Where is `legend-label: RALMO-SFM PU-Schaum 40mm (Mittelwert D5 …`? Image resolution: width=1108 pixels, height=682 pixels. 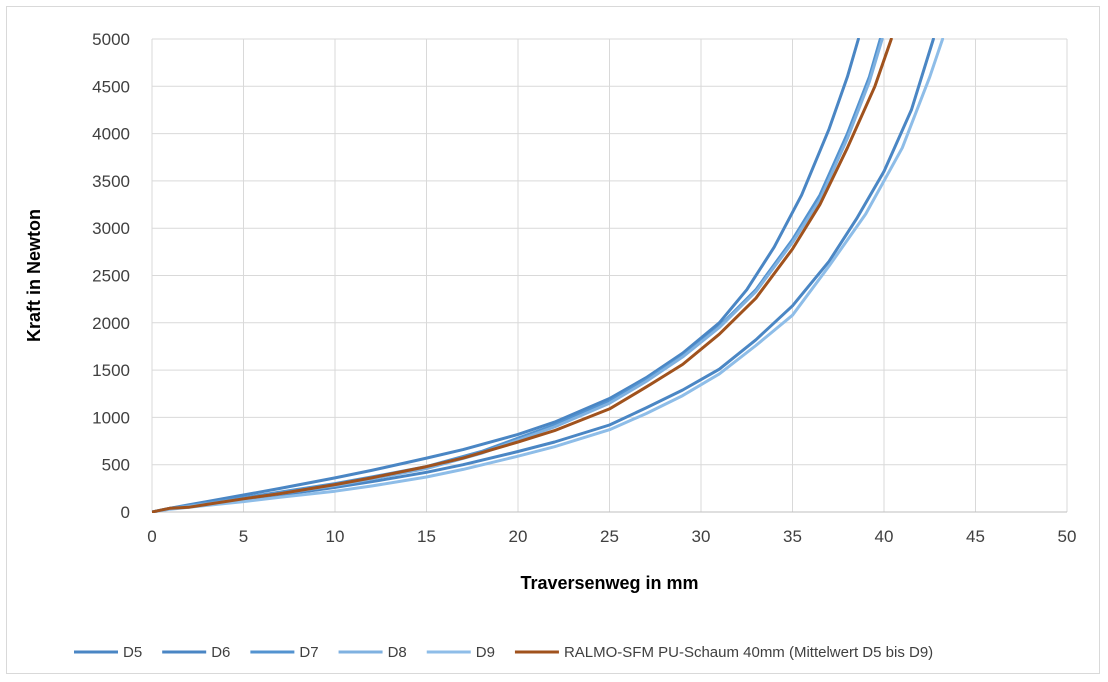
legend-label: RALMO-SFM PU-Schaum 40mm (Mittelwert D5 … is located at coordinates (748, 652).